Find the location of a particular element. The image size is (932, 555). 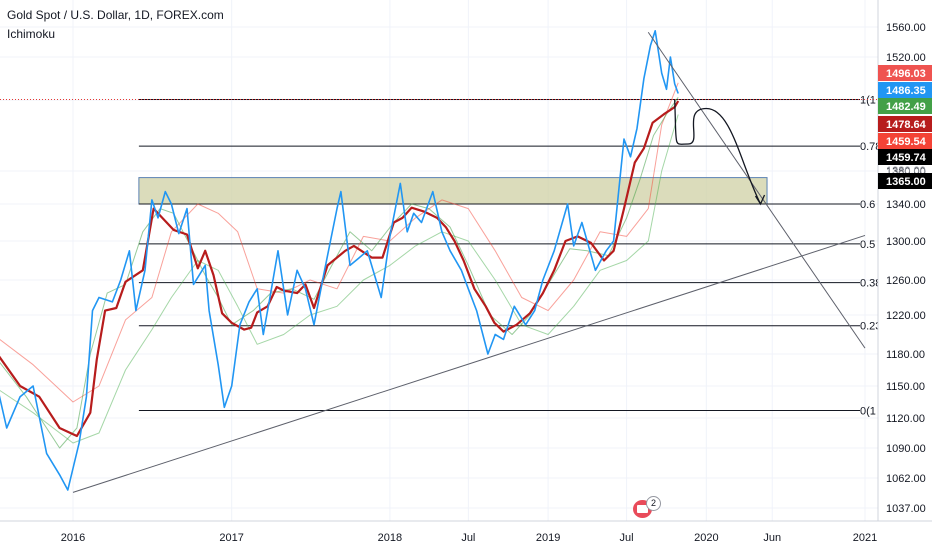

price-label-text: 1478.64 is located at coordinates (906, 125).